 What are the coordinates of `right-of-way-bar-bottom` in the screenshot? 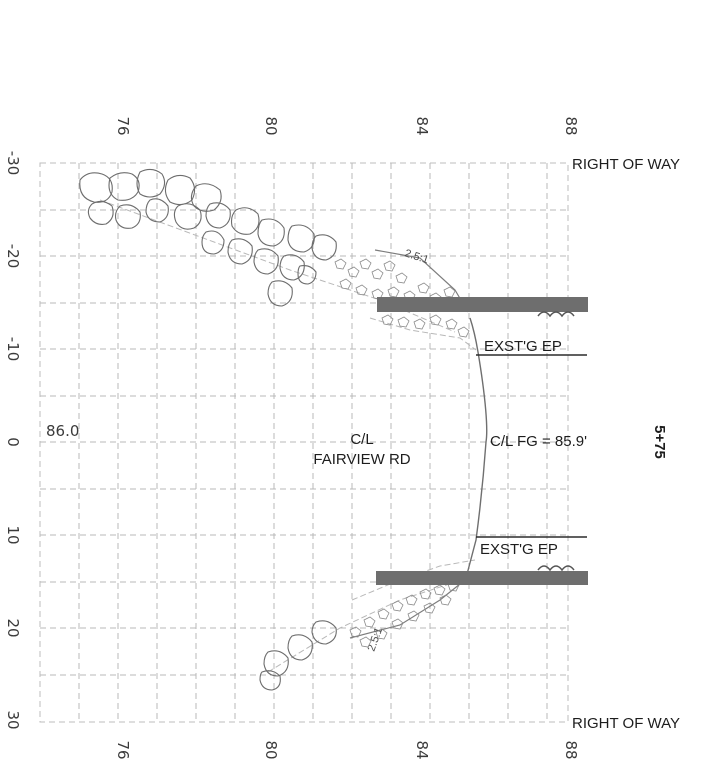 It's located at (482, 578).